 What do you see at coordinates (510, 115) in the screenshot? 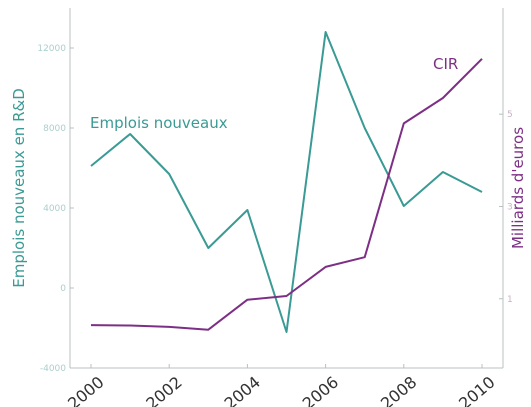
I see `right-tick-label: 5` at bounding box center [510, 115].